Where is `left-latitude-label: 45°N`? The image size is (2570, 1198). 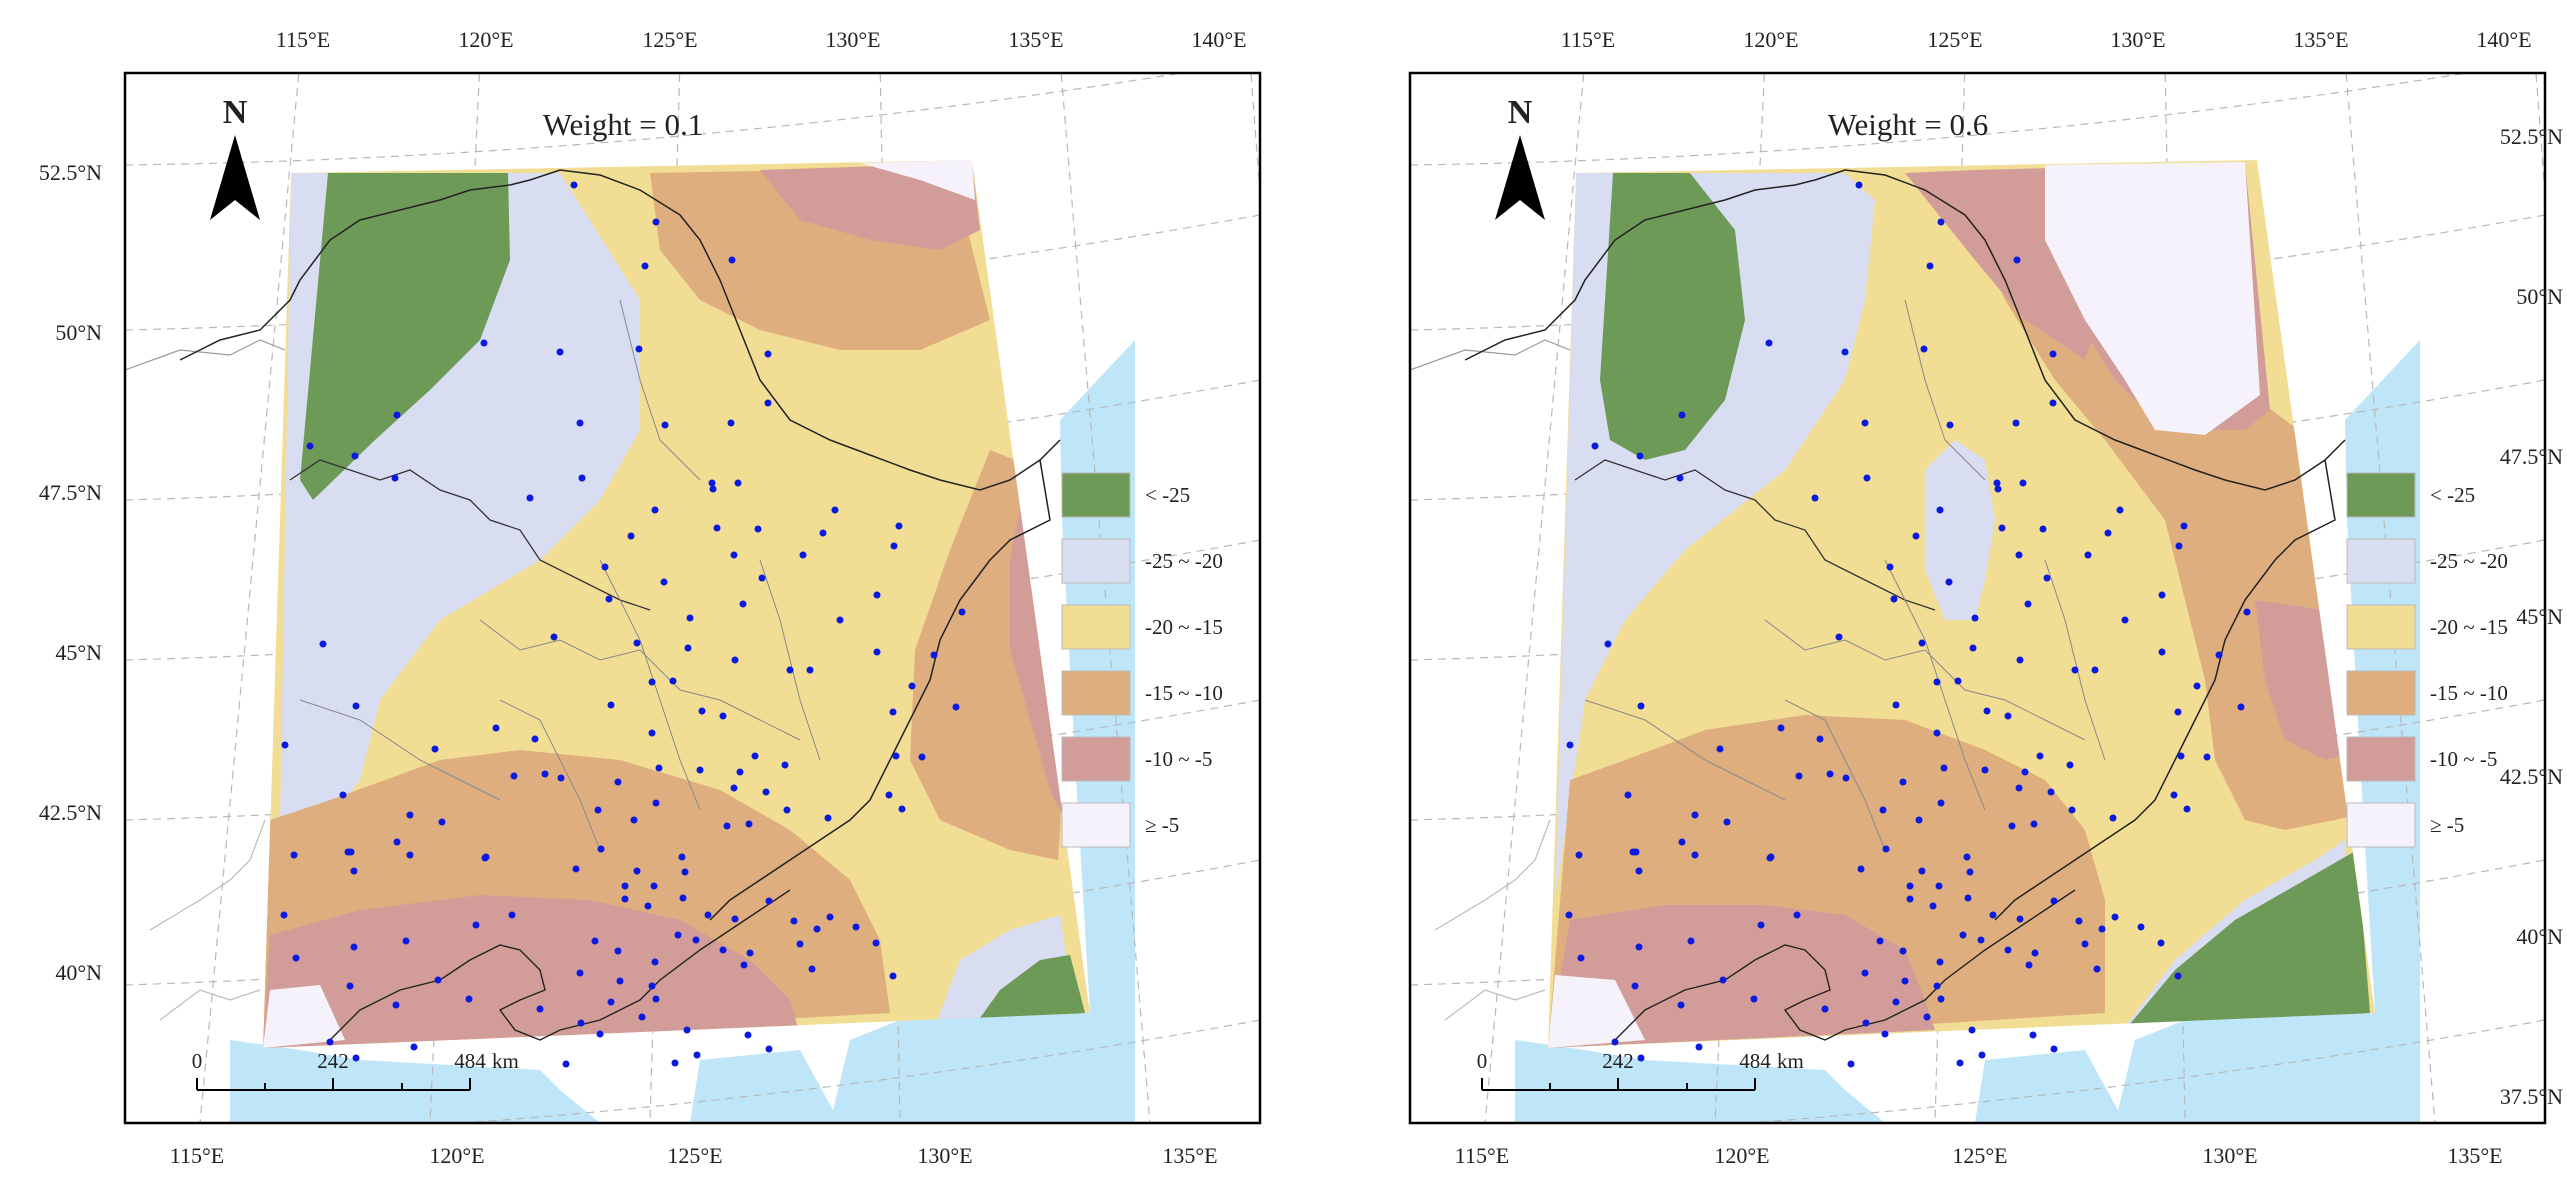
left-latitude-label: 45°N is located at coordinates (78, 652).